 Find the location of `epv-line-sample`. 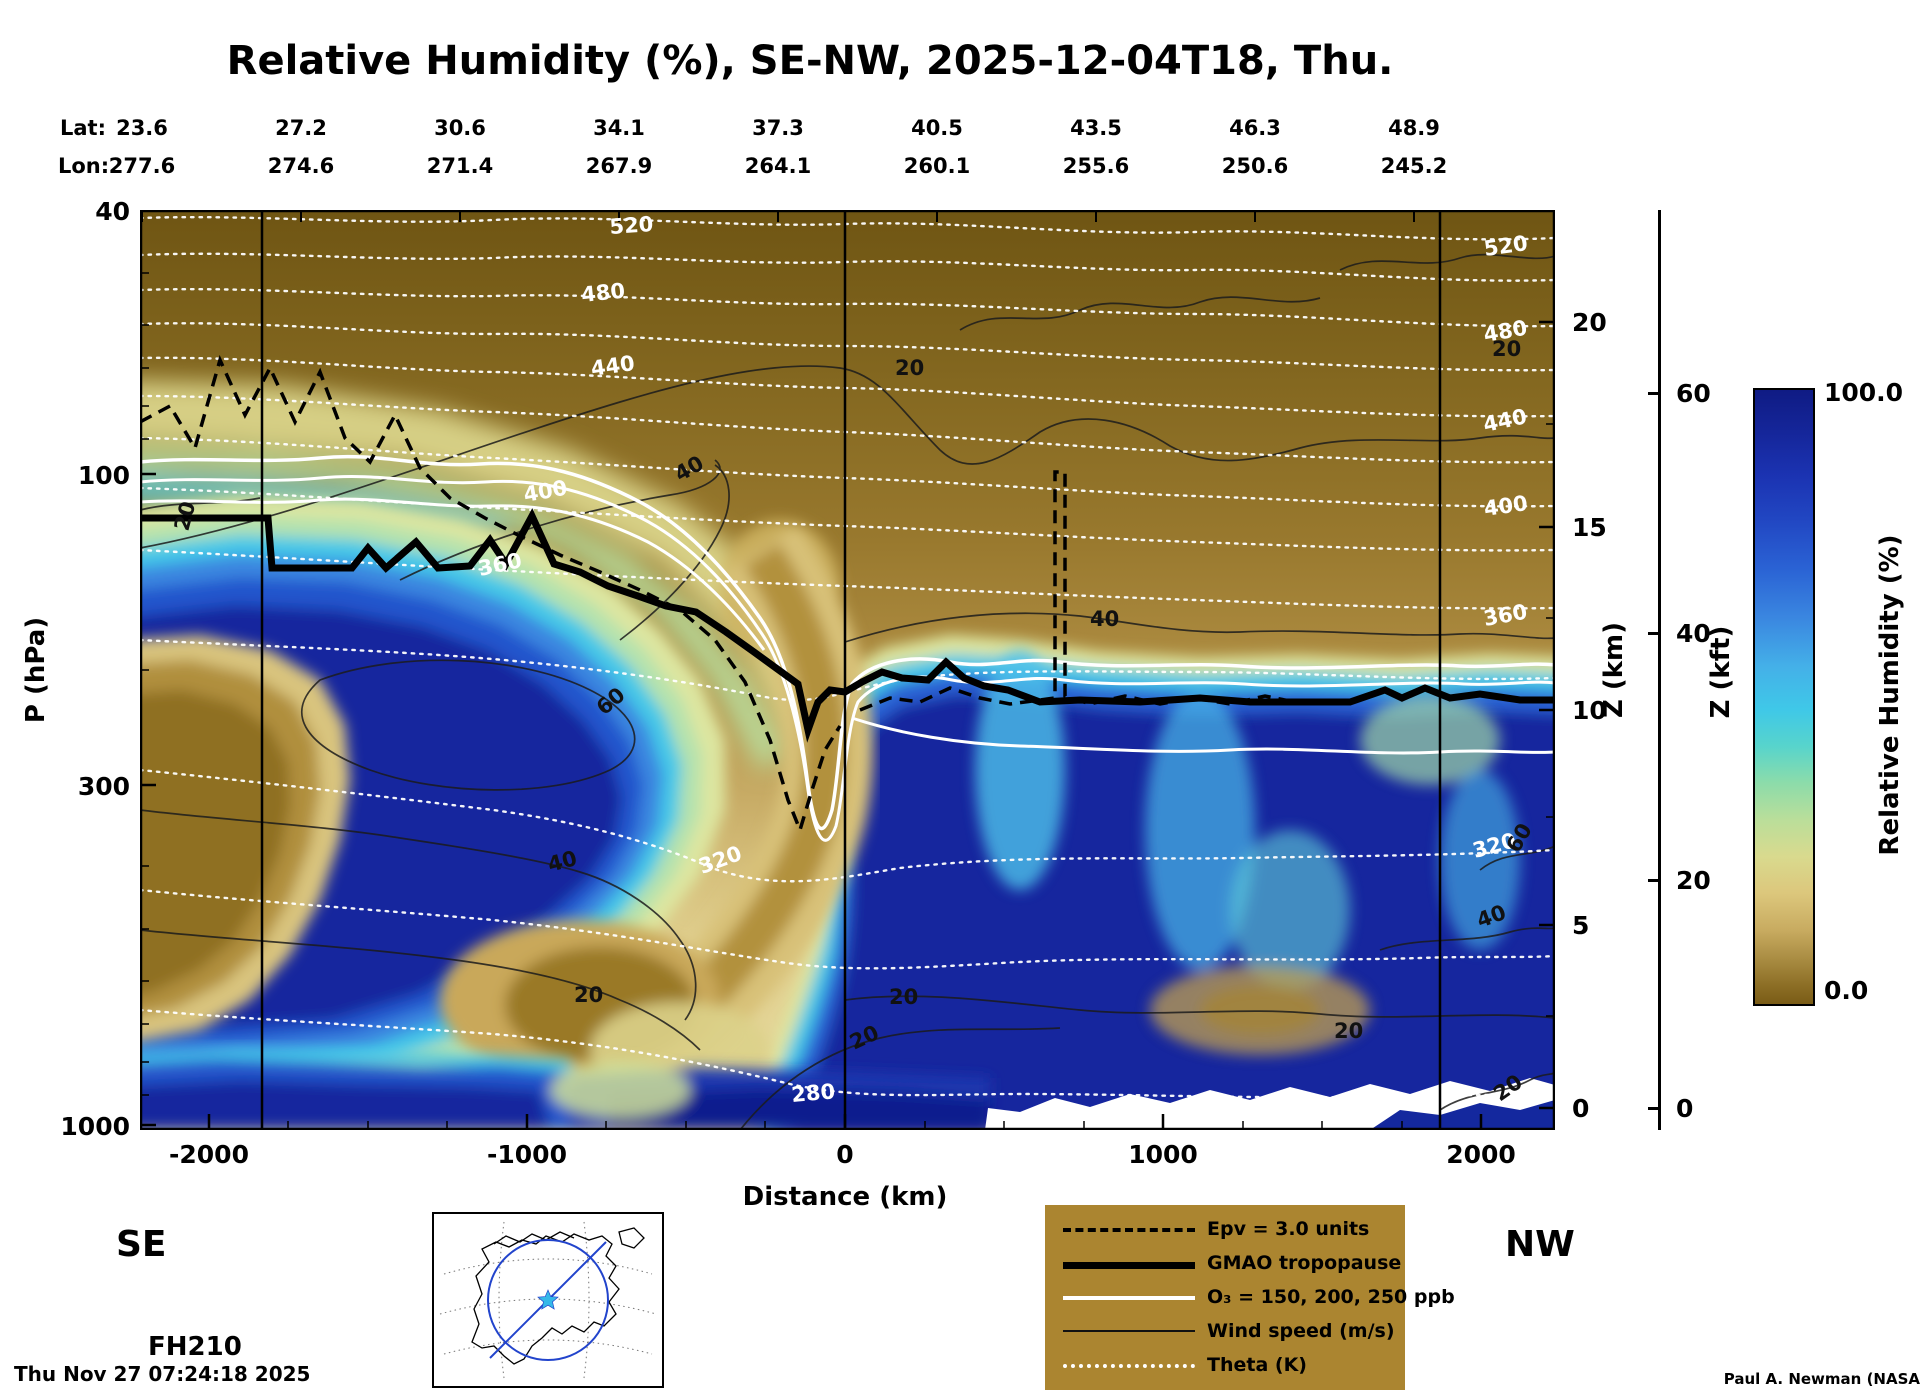

epv-line-sample is located at coordinates (1129, 1230).